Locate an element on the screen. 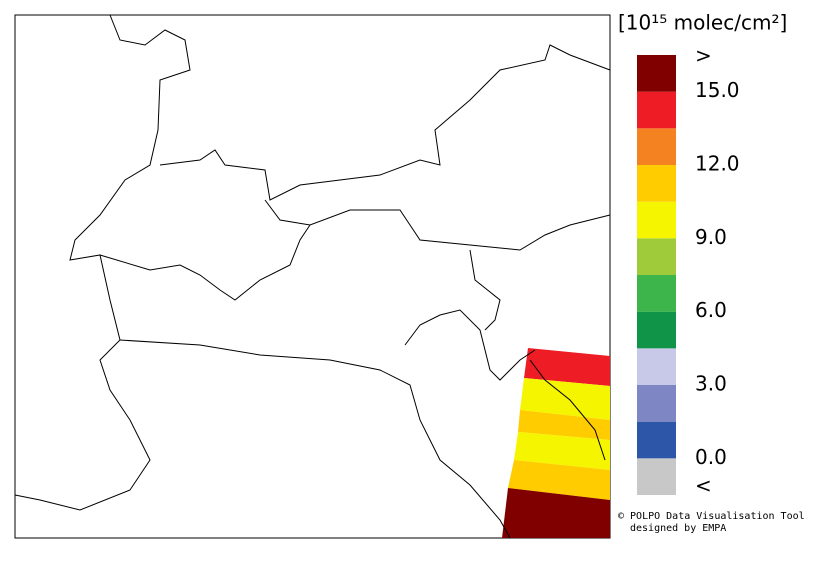 This screenshot has height=566, width=813. tick-label: 9.0 is located at coordinates (711, 237).